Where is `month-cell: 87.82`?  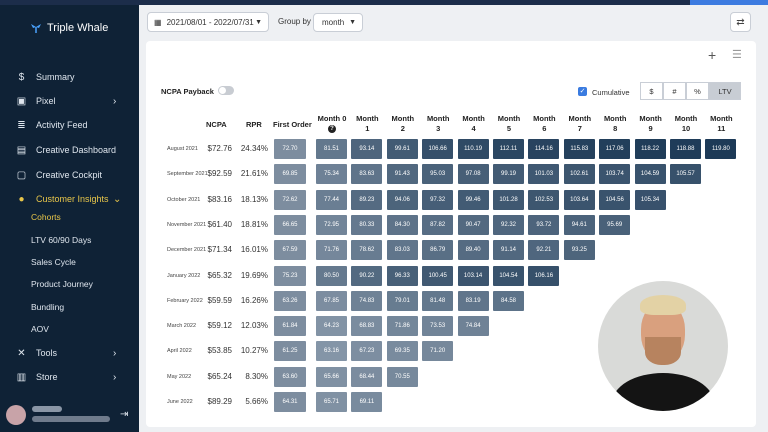
month-cell: 87.82 is located at coordinates (438, 224).